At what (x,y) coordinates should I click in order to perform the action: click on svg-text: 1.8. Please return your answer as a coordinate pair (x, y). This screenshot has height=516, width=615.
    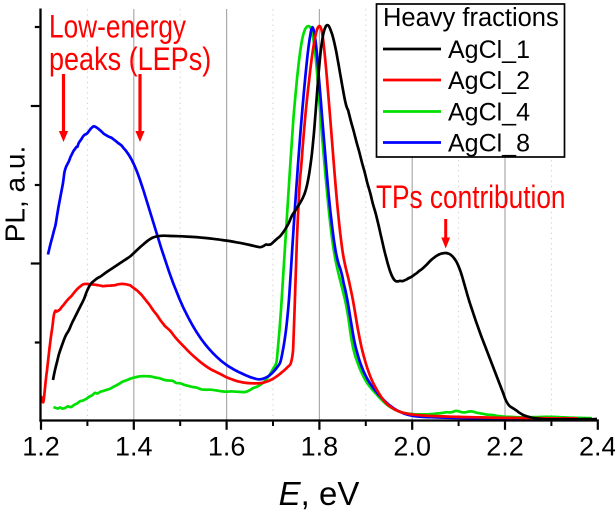
    Looking at the image, I should click on (320, 447).